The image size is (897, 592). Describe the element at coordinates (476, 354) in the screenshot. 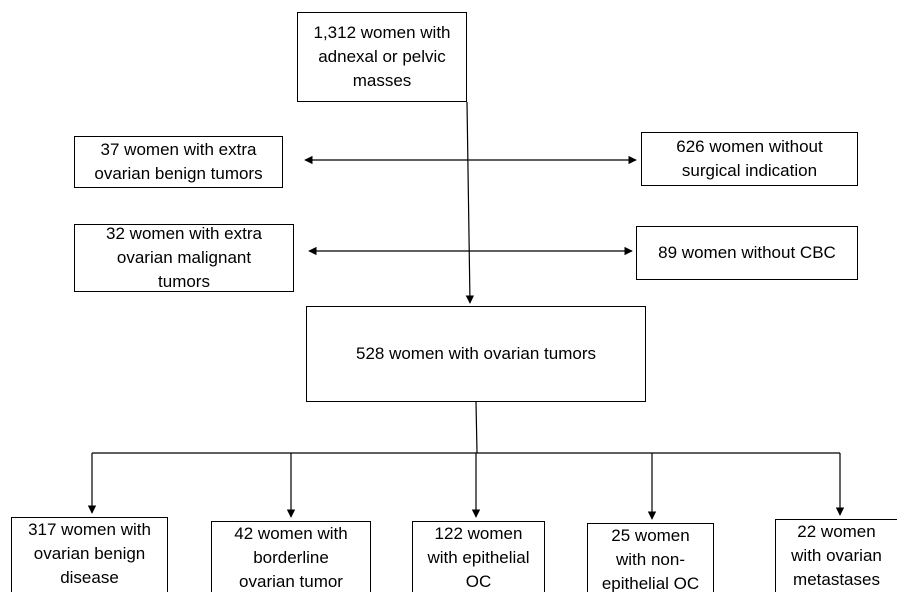

I see `node-box: 528 women with ovarian tumors` at that location.